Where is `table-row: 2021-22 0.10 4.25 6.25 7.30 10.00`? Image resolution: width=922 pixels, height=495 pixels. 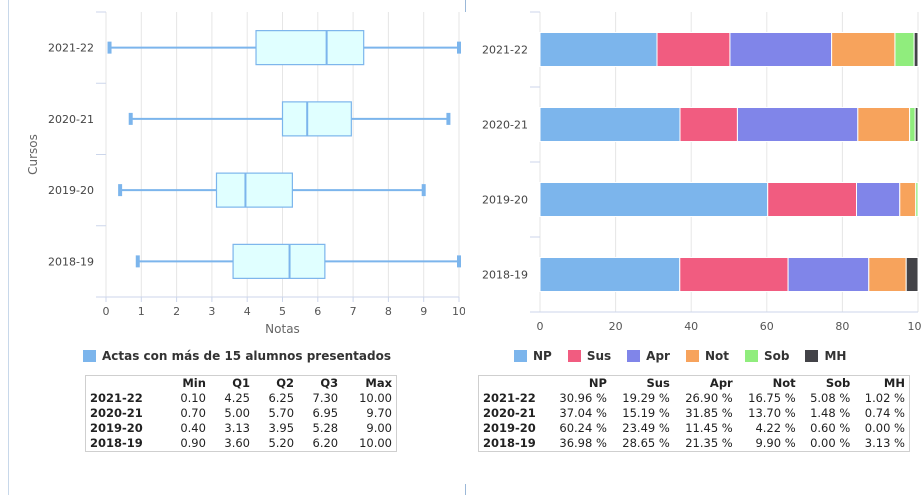
table-row: 2021-22 0.10 4.25 6.25 7.30 10.00 is located at coordinates (241, 398).